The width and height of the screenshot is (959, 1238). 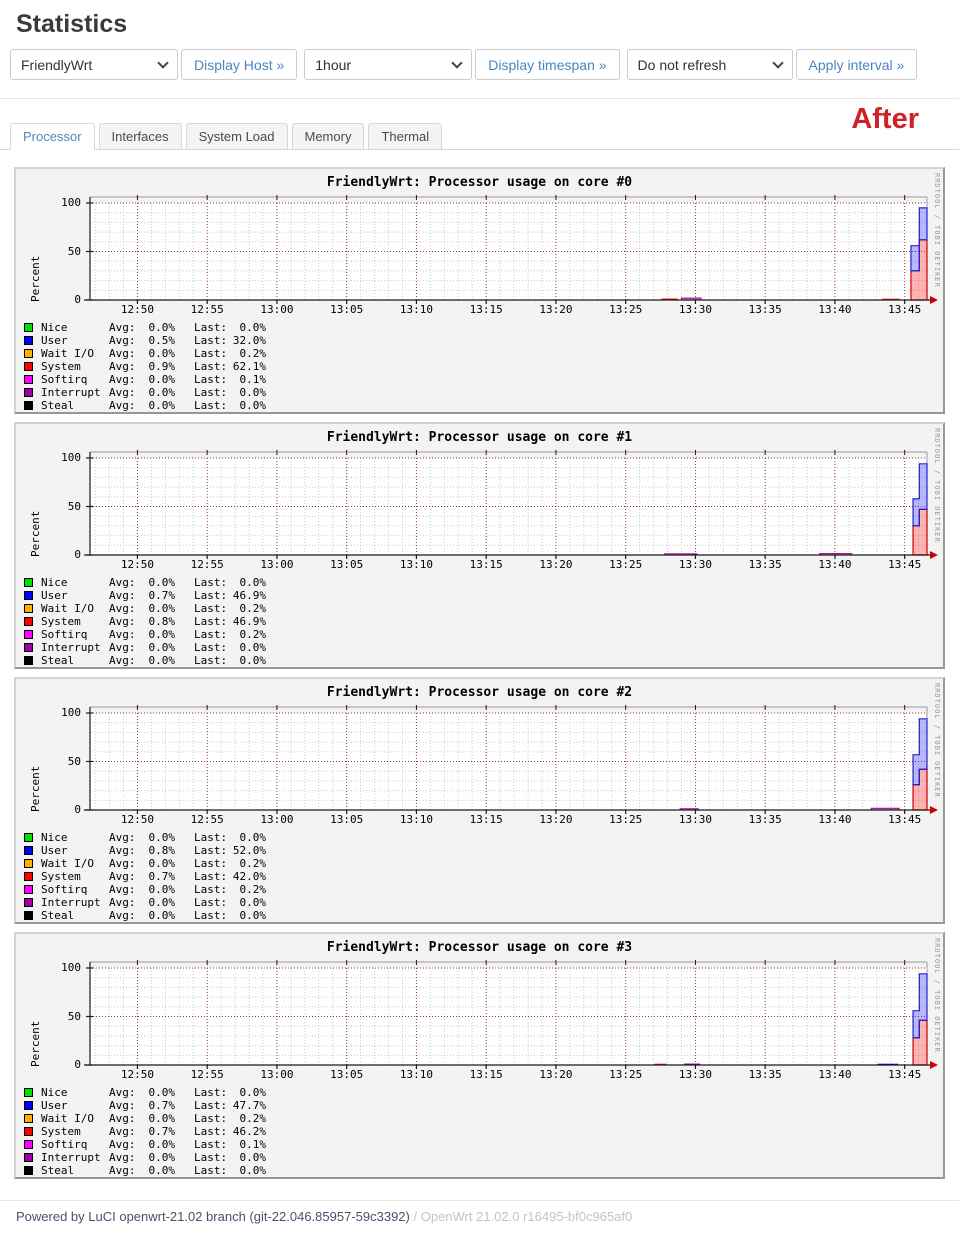 I want to click on apply-interval-button: Apply interval », so click(x=856, y=64).